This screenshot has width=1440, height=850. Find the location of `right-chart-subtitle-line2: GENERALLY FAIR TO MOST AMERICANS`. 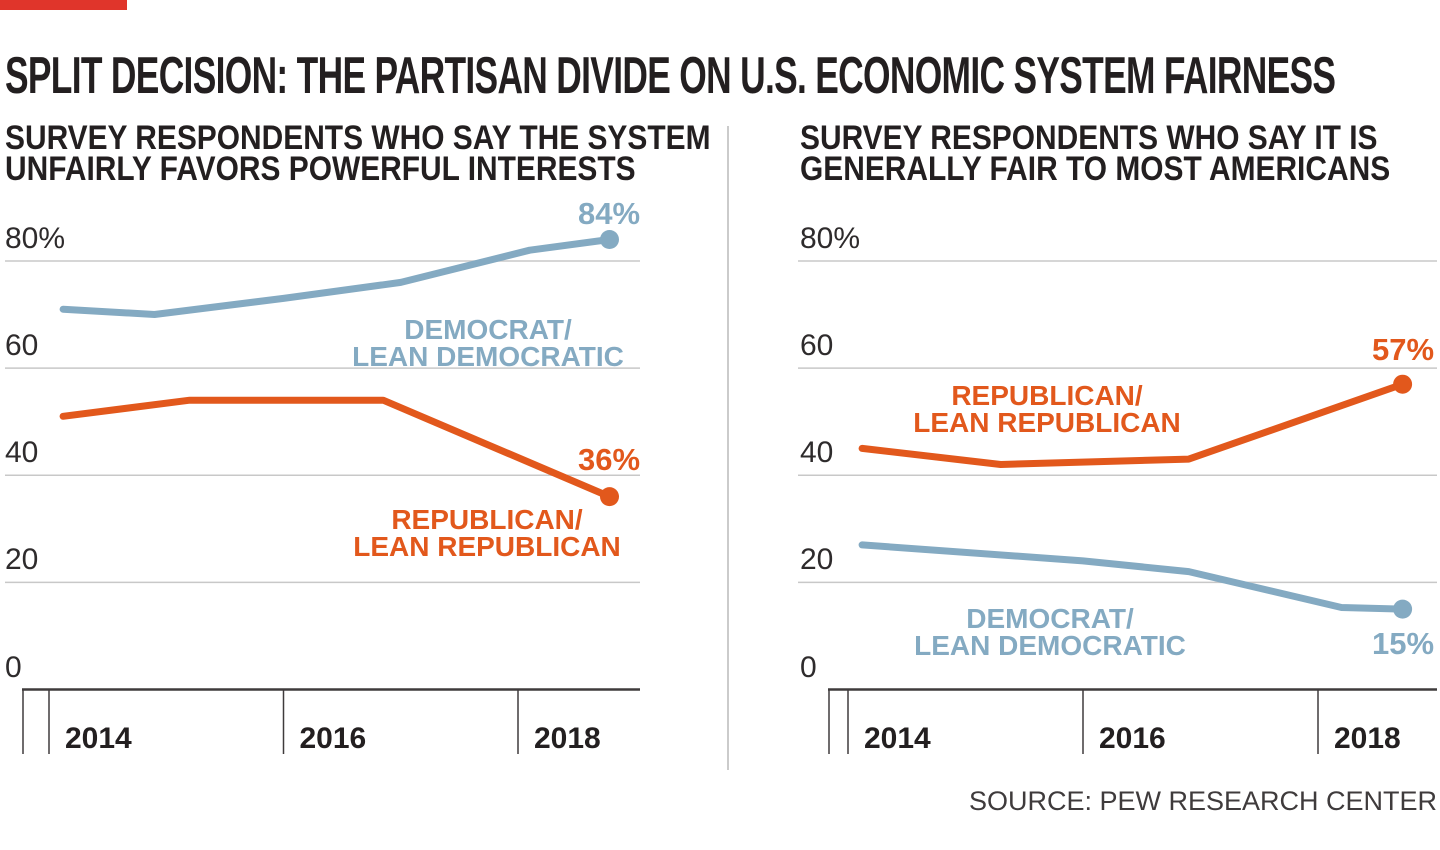

right-chart-subtitle-line2: GENERALLY FAIR TO MOST AMERICANS is located at coordinates (1095, 169).